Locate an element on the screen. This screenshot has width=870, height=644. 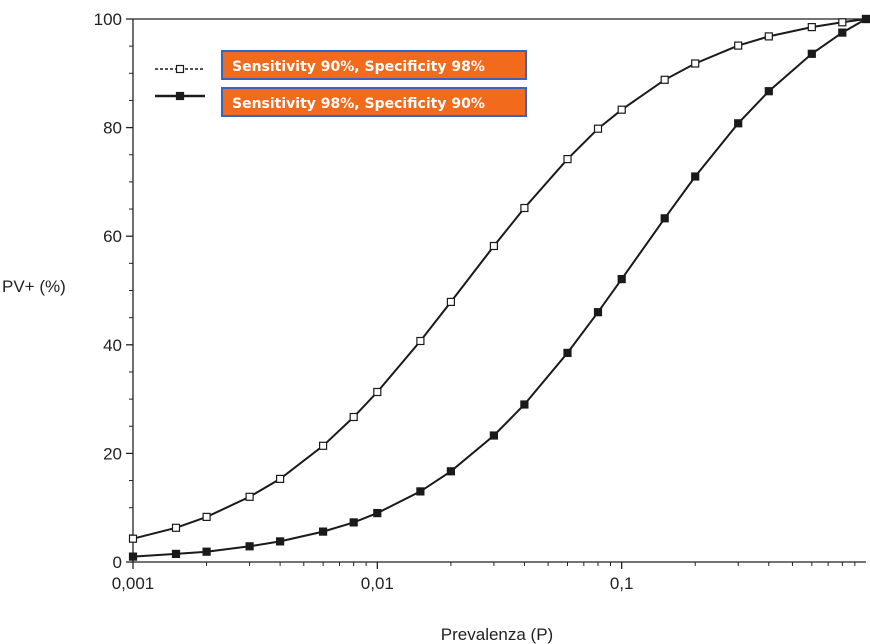
y-tick-label: 100 is located at coordinates (108, 19).